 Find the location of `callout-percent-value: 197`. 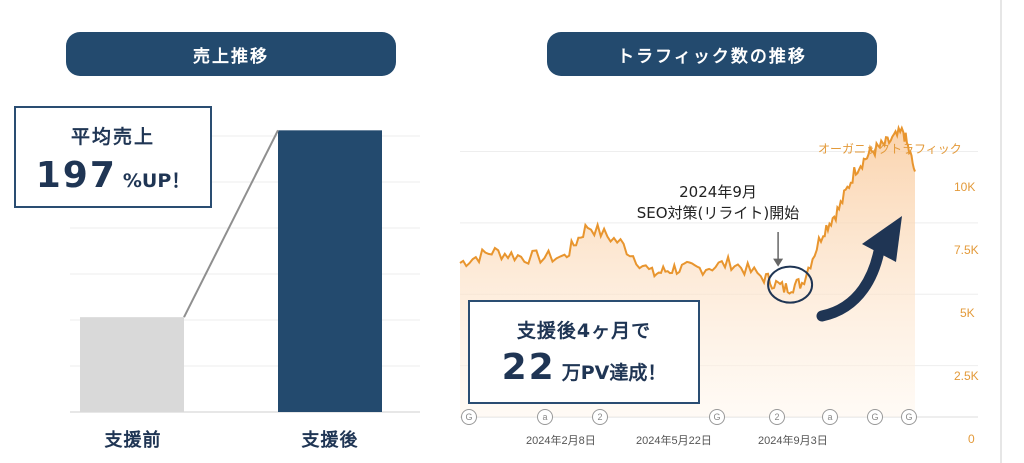

callout-percent-value: 197 is located at coordinates (76, 175).